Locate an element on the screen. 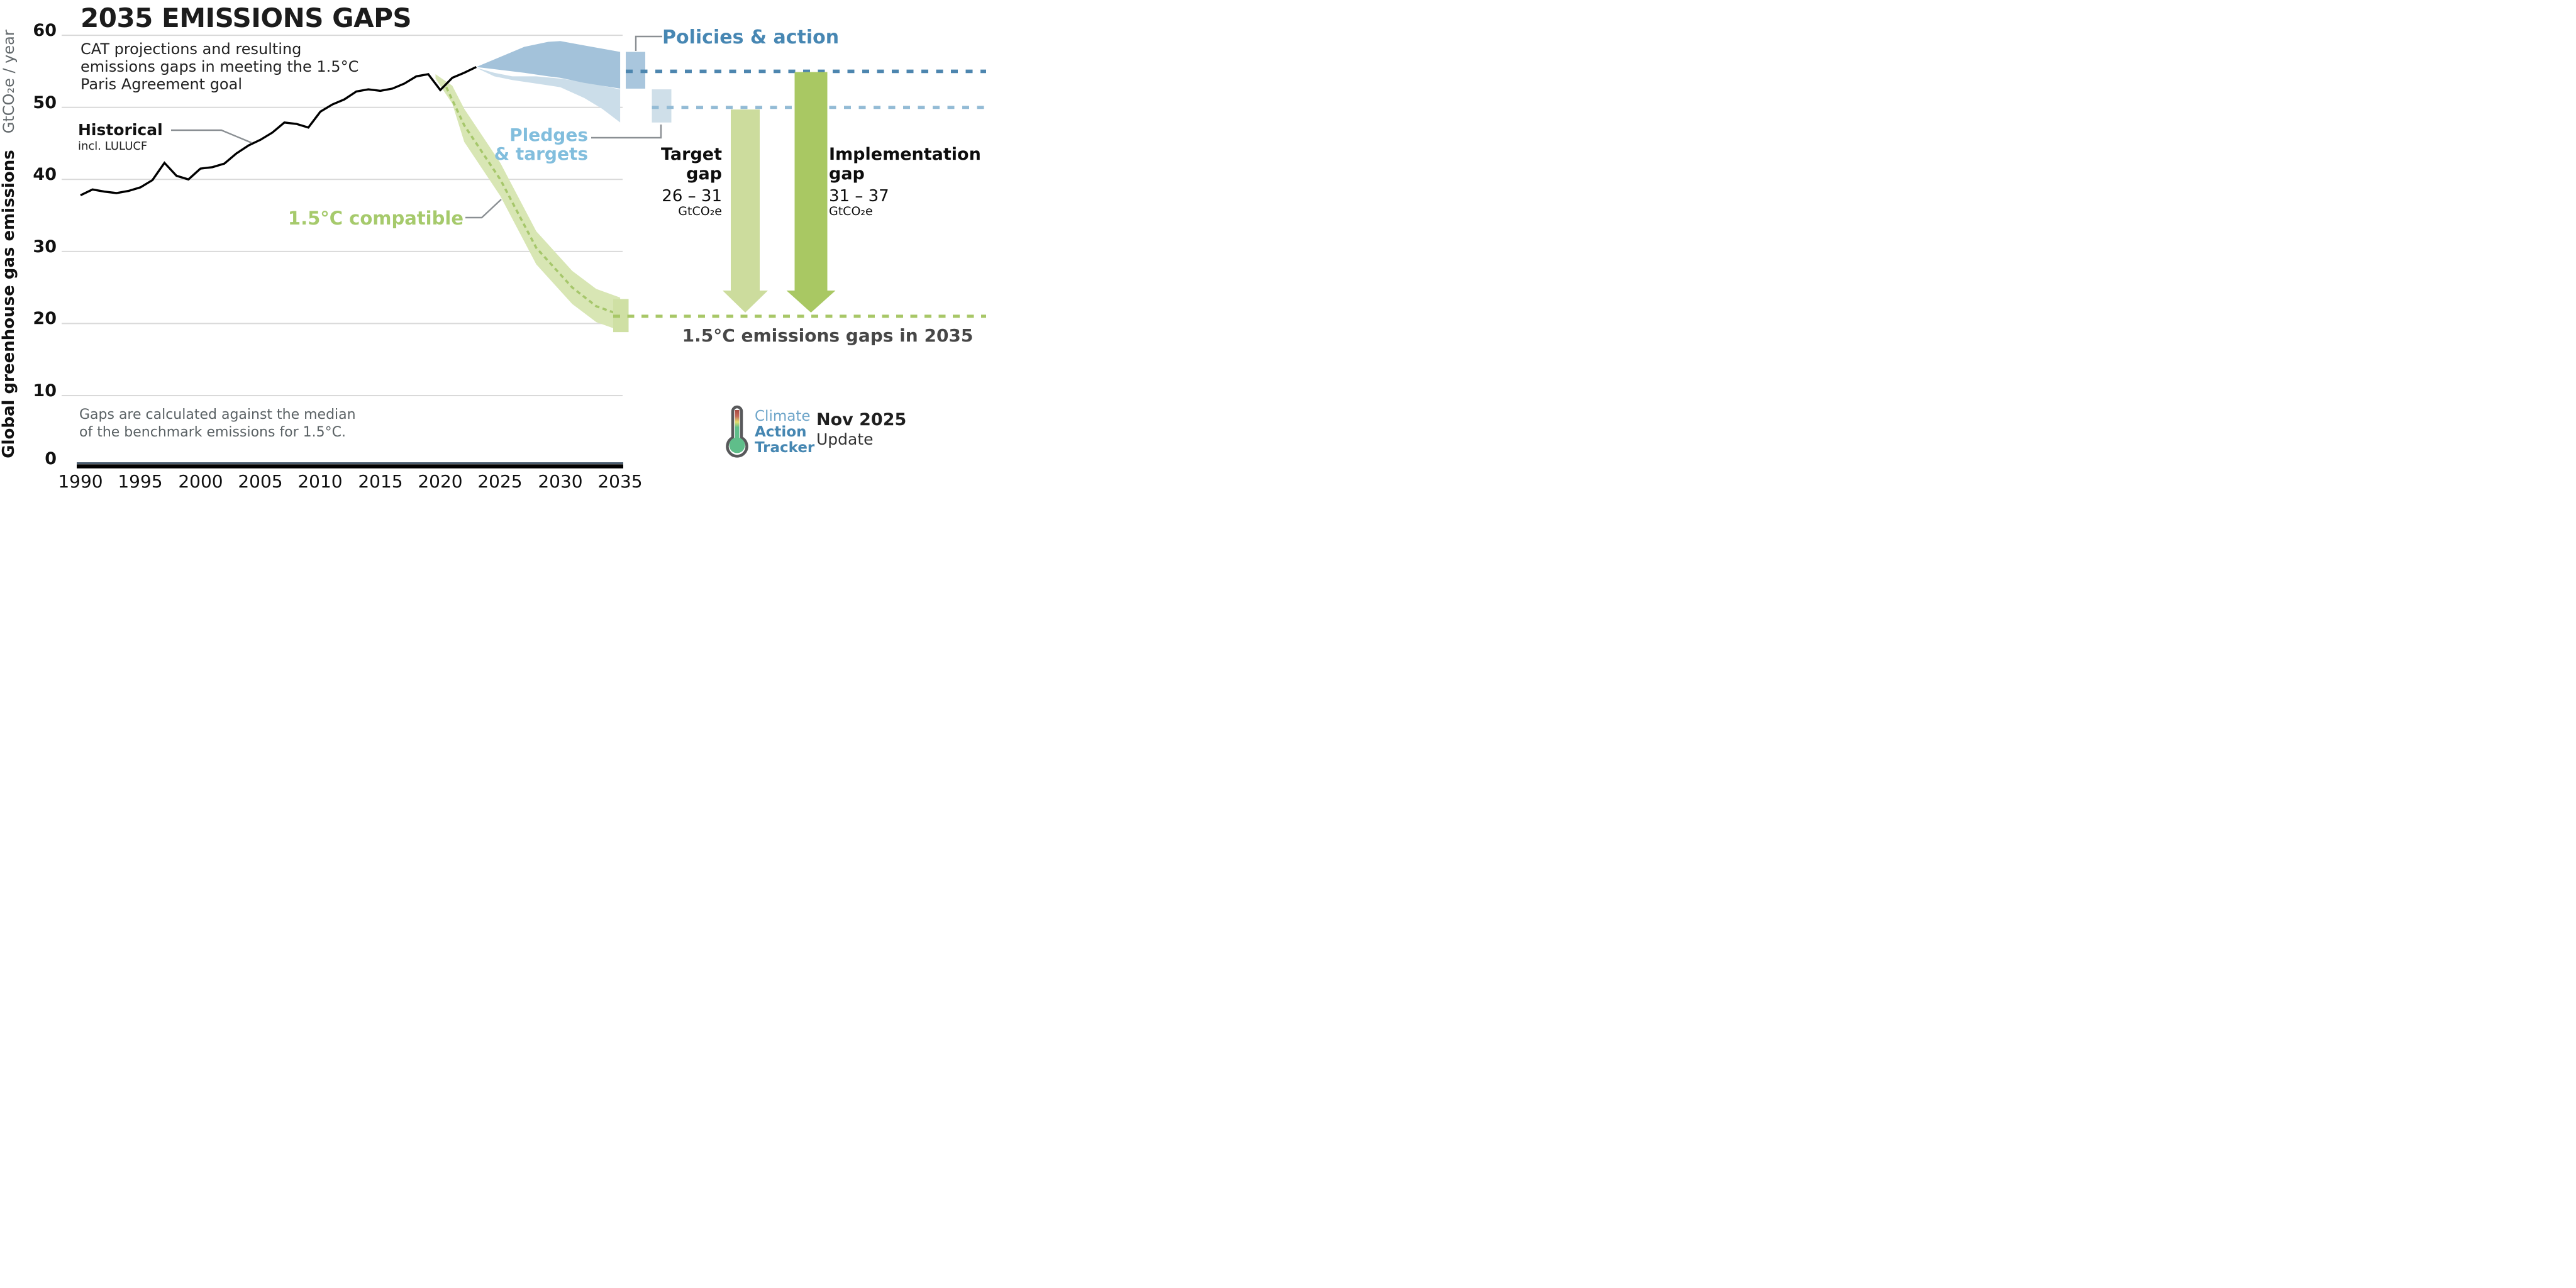 This screenshot has height=1288, width=2576. compatible-median-dashed-line is located at coordinates (533, 201).